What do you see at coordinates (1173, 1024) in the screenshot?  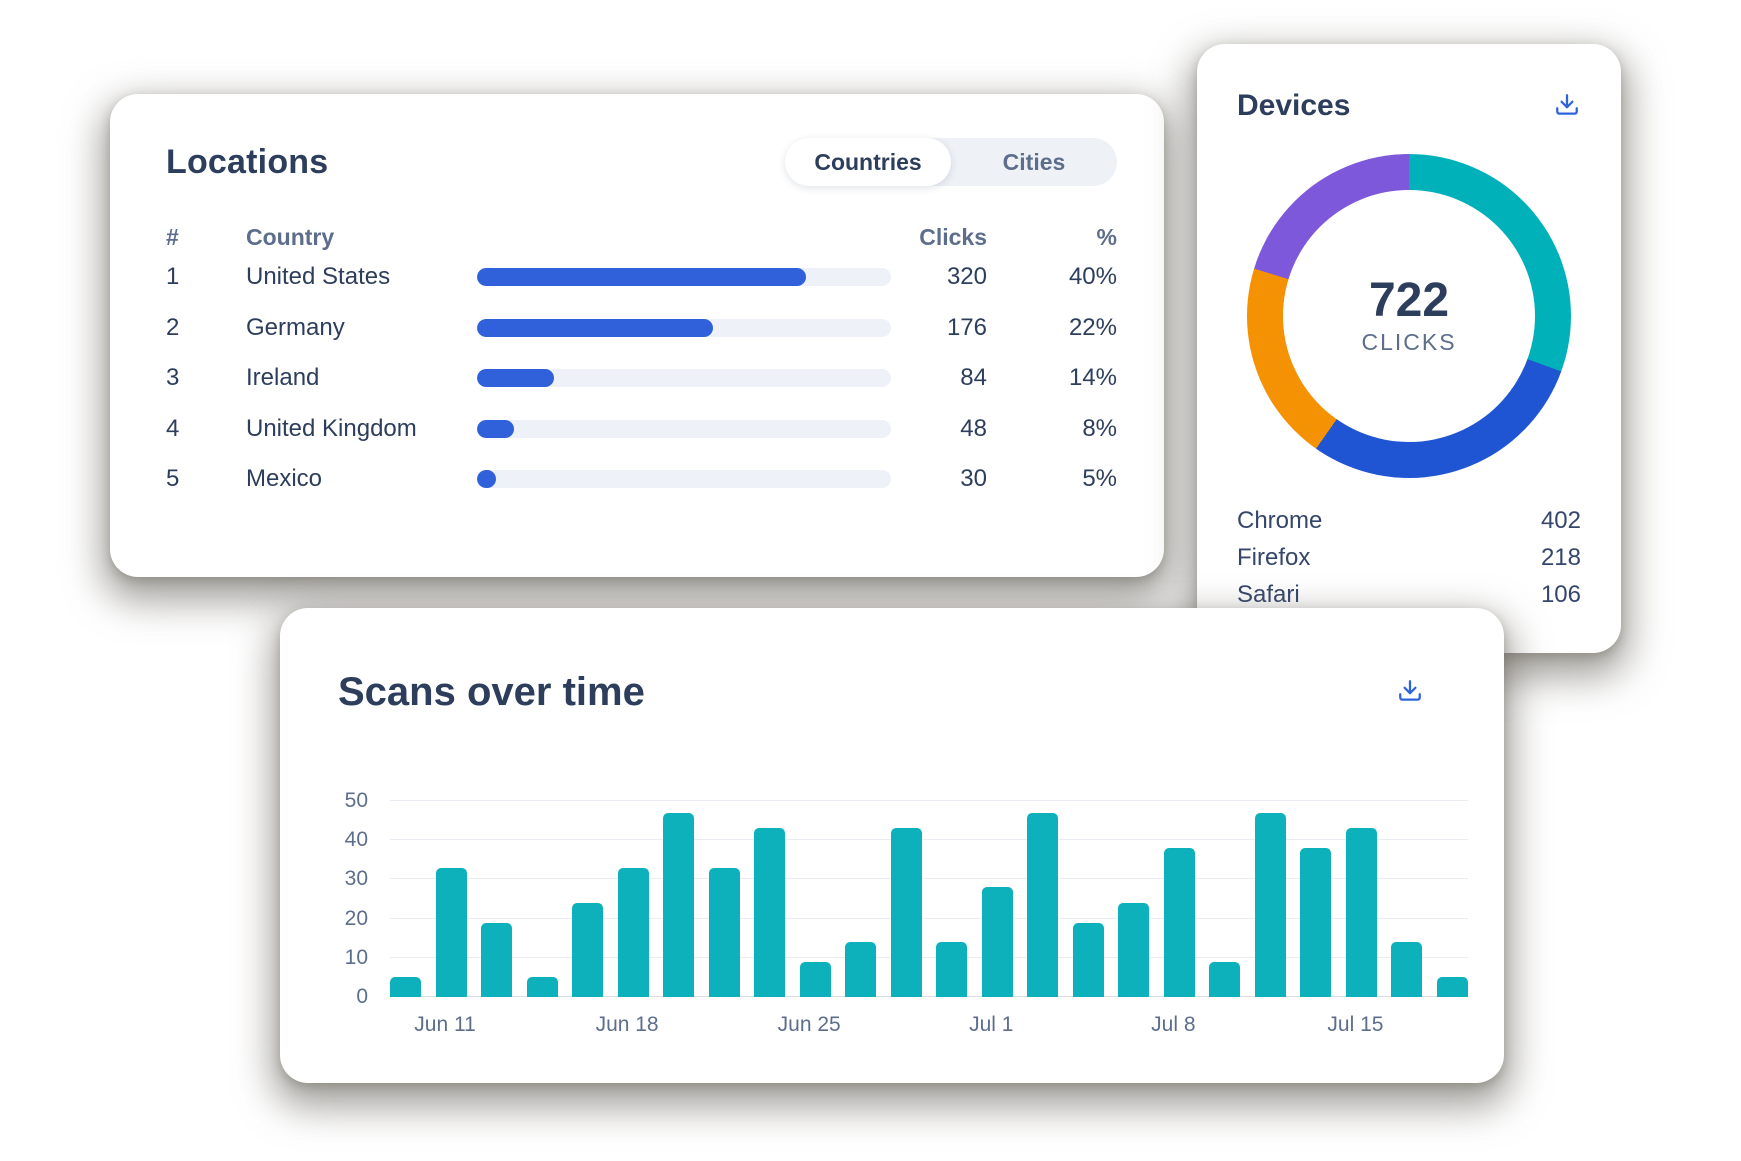 I see `x-axis-tick-label: Jul 8` at bounding box center [1173, 1024].